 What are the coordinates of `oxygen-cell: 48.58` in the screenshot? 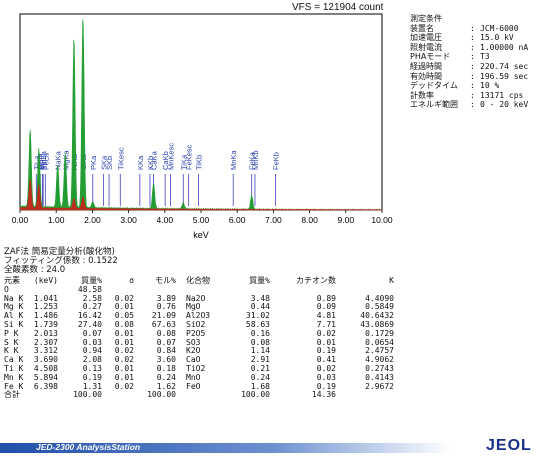 It's located at (89, 289).